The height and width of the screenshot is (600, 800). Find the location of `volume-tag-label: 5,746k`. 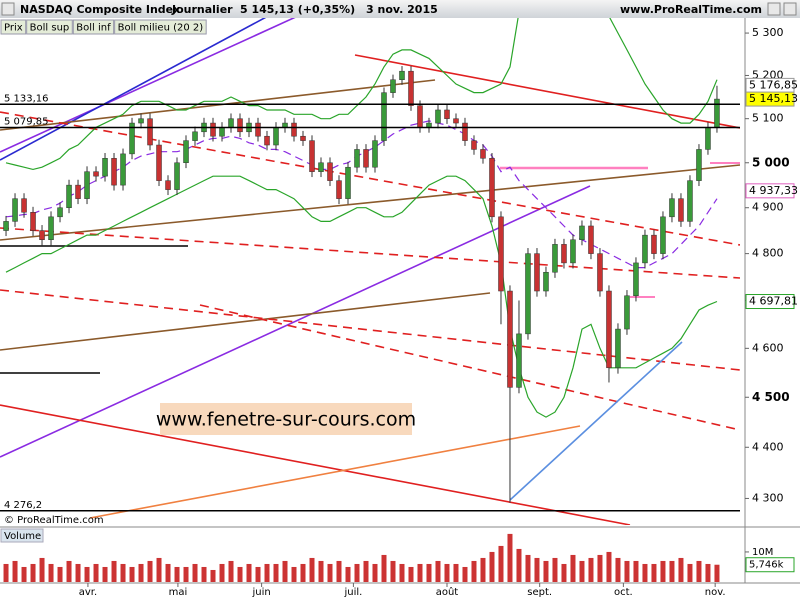

volume-tag-label: 5,746k is located at coordinates (766, 565).